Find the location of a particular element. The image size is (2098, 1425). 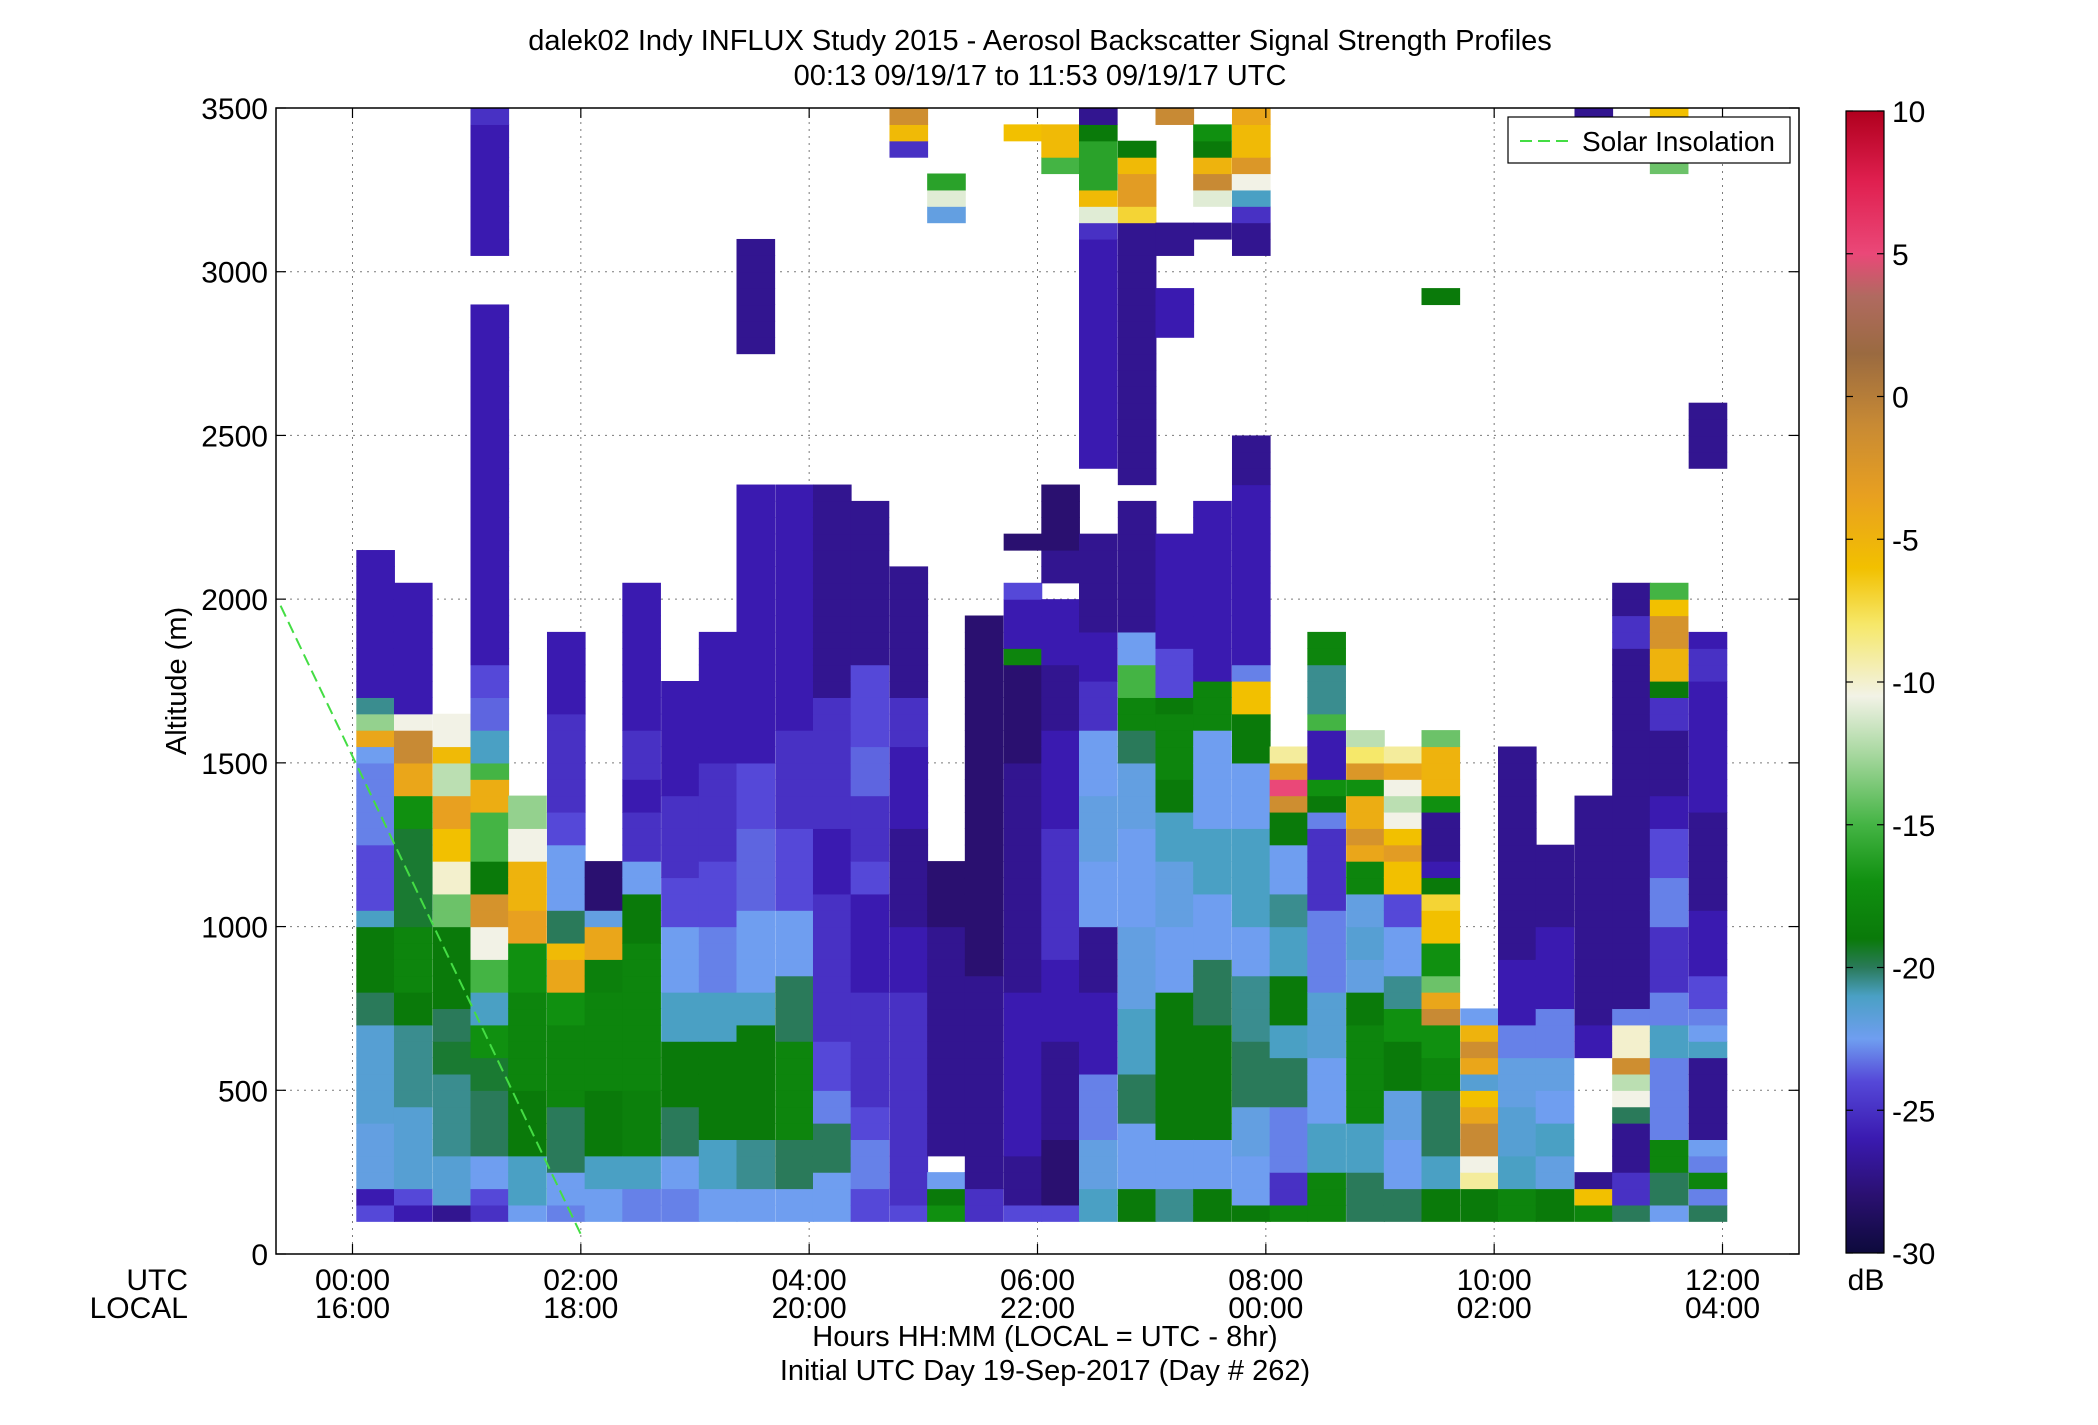

x-tick-label-local: 18:00 is located at coordinates (580, 1308).